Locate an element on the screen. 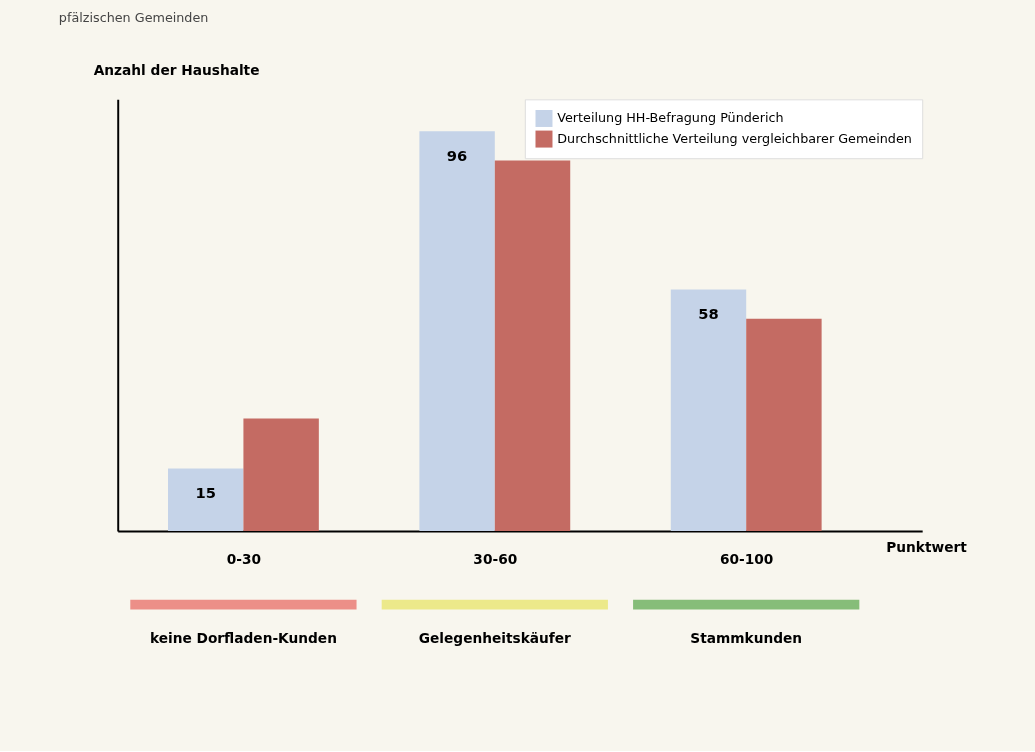  data-label: 96 is located at coordinates (457, 155).